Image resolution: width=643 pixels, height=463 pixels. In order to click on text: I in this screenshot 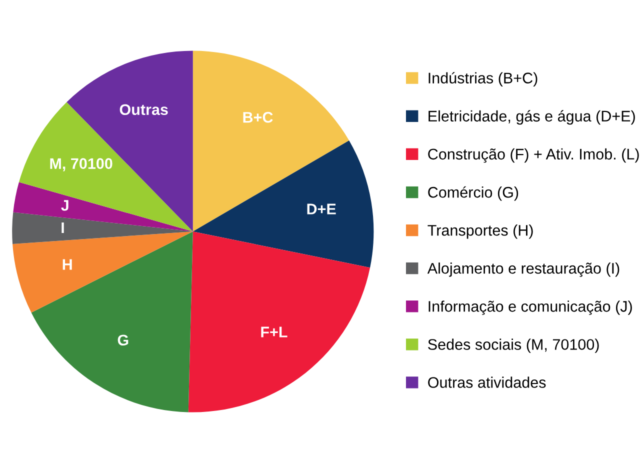, I will do `click(63, 227)`.